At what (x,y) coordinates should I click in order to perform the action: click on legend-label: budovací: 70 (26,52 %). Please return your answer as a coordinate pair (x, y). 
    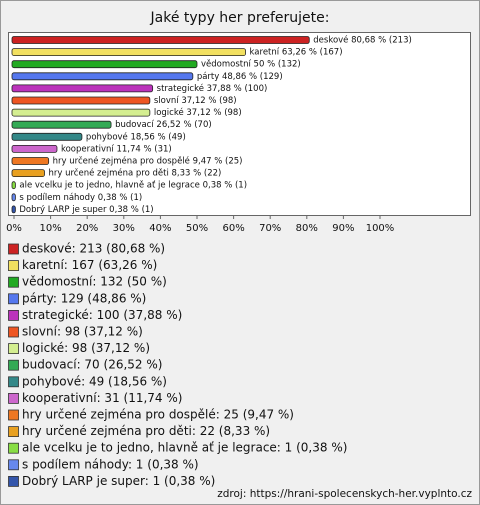
    Looking at the image, I should click on (92, 365).